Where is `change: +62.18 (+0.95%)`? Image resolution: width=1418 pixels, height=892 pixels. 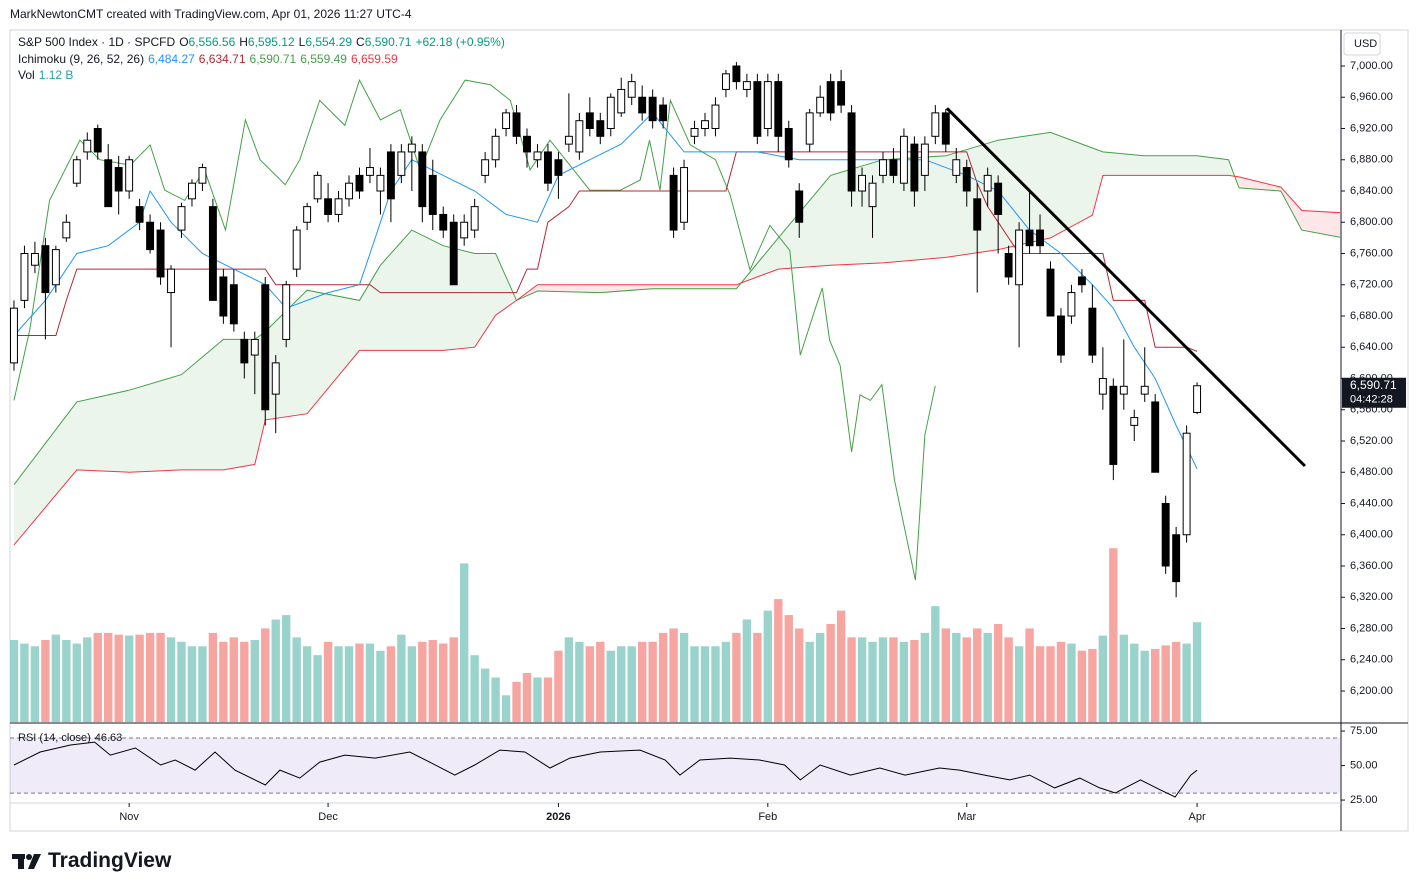
change: +62.18 (+0.95%) is located at coordinates (460, 42).